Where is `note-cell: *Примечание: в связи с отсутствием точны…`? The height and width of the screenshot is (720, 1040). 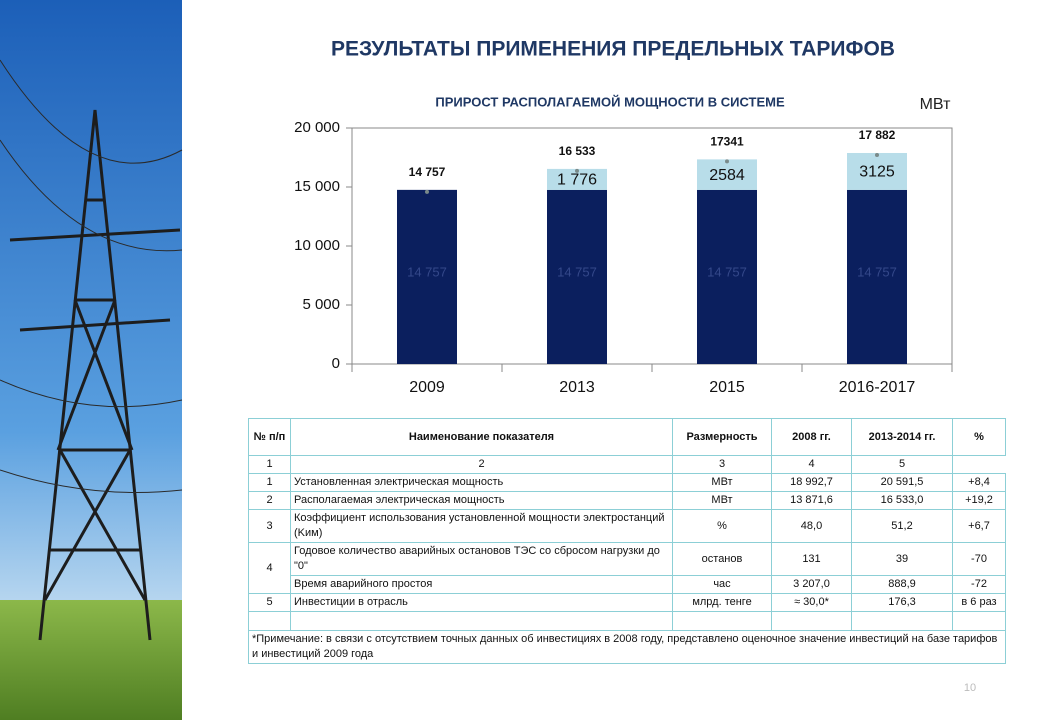 note-cell: *Примечание: в связи с отсутствием точны… is located at coordinates (627, 647).